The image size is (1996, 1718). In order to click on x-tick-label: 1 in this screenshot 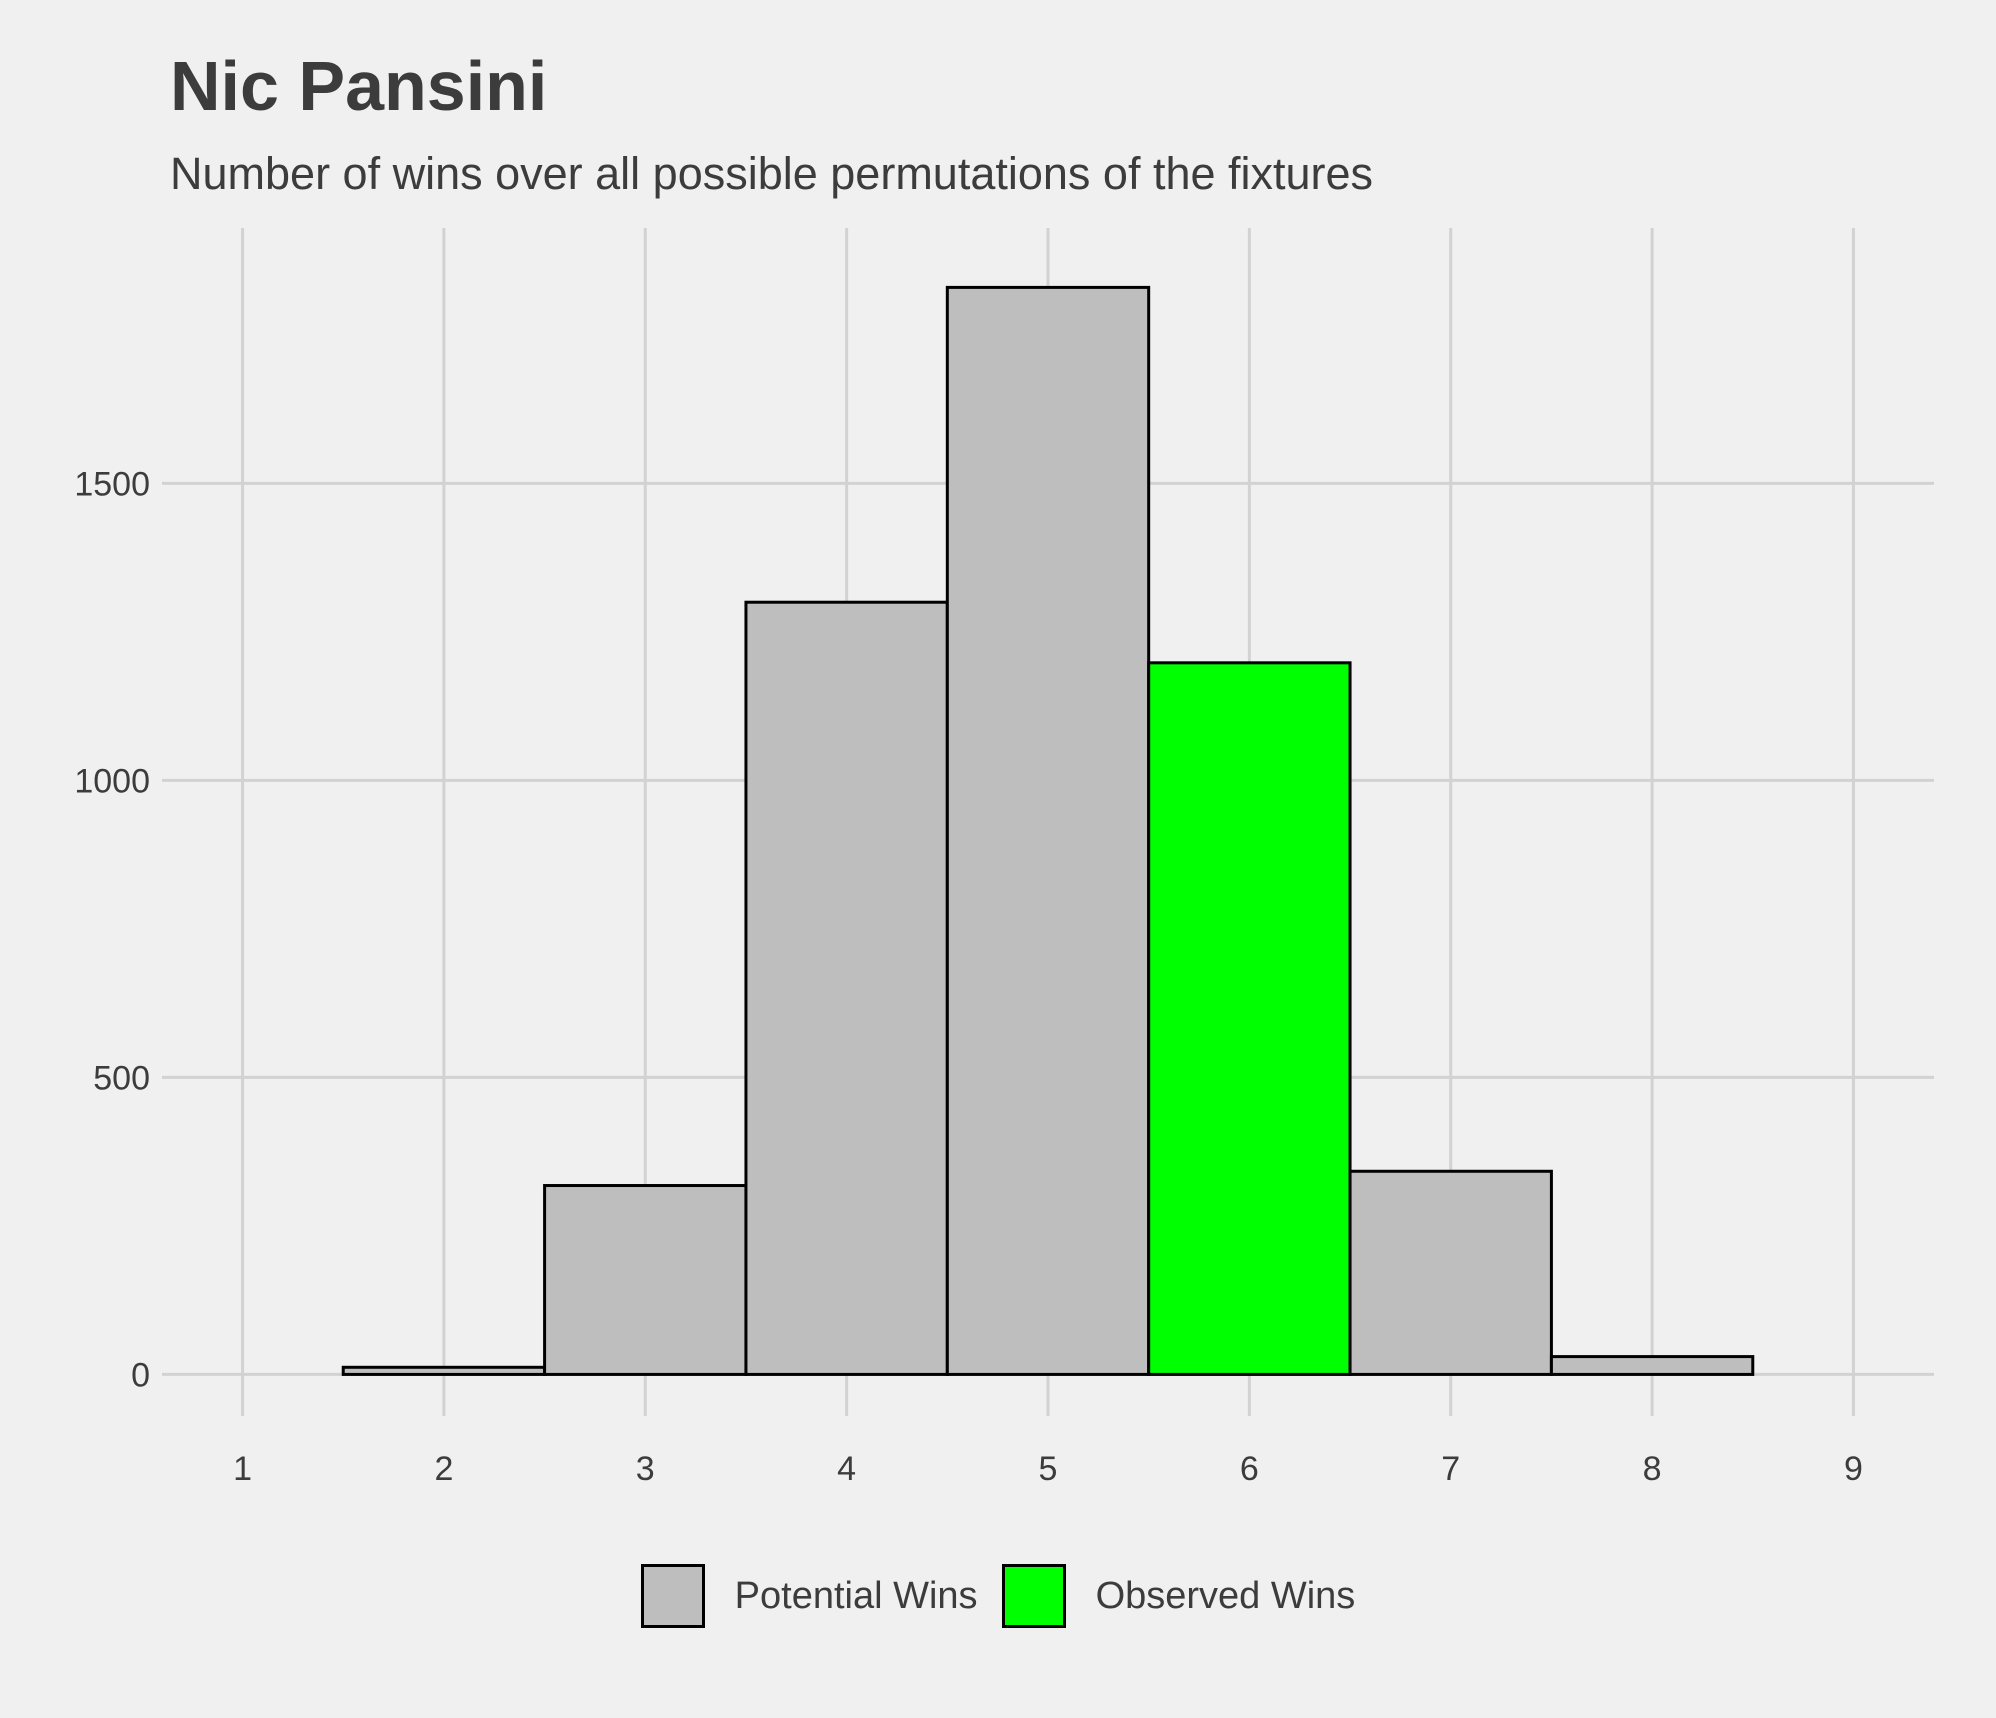, I will do `click(242, 1469)`.